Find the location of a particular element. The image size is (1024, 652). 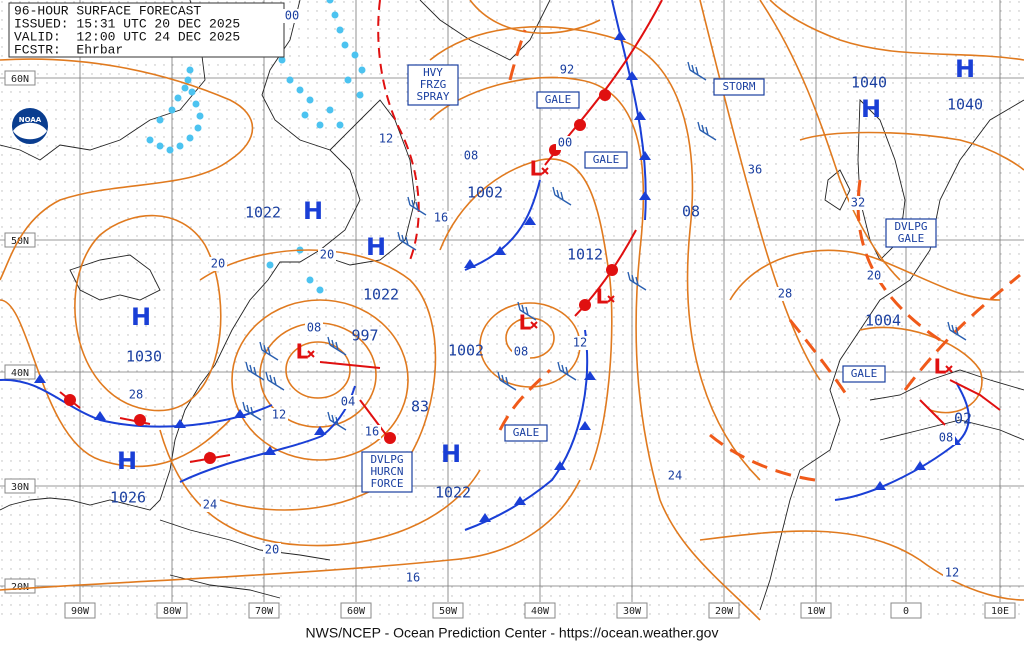

lon-label: 80W is located at coordinates (172, 611).